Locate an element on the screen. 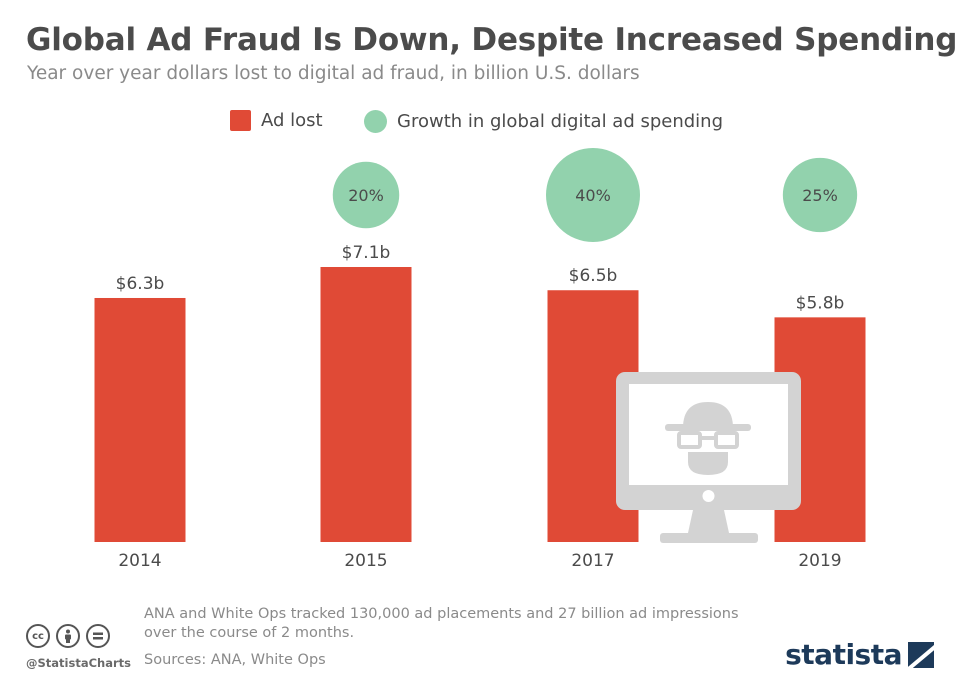 This screenshot has width=960, height=684. growth-bubble-label-2017: 40% is located at coordinates (593, 195).